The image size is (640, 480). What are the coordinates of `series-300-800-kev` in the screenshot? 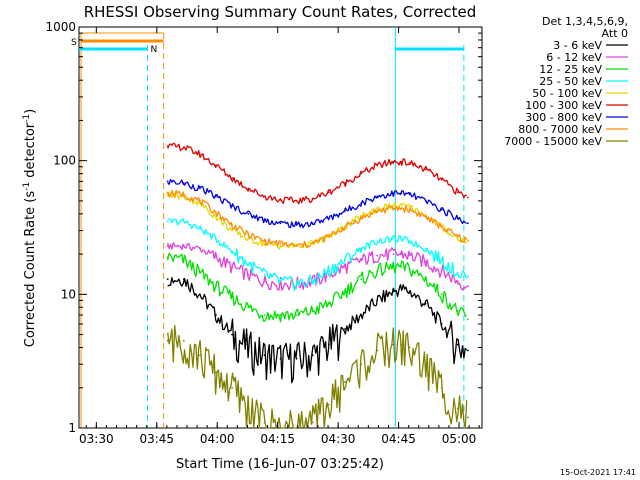 It's located at (317, 203).